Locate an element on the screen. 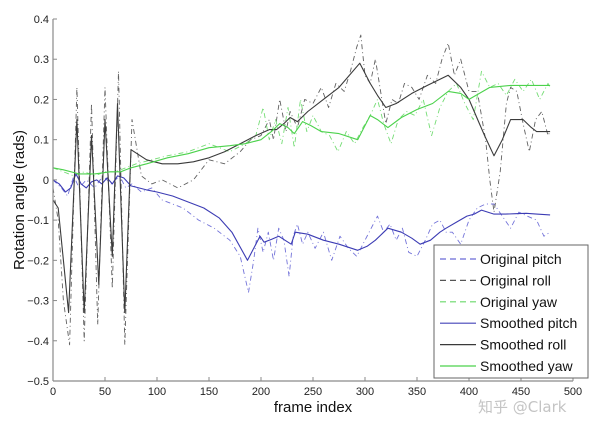 The image size is (600, 428). legend-label: Smoothed pitch is located at coordinates (528, 323).